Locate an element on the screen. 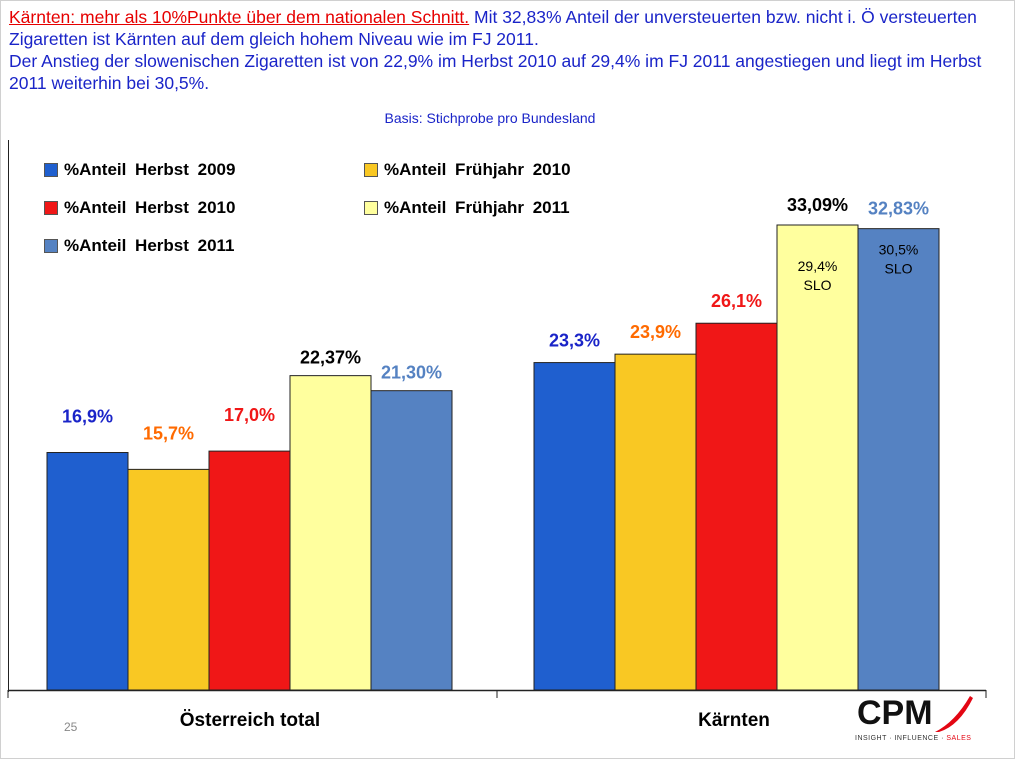  bar-annotation: 29,4% is located at coordinates (818, 266).